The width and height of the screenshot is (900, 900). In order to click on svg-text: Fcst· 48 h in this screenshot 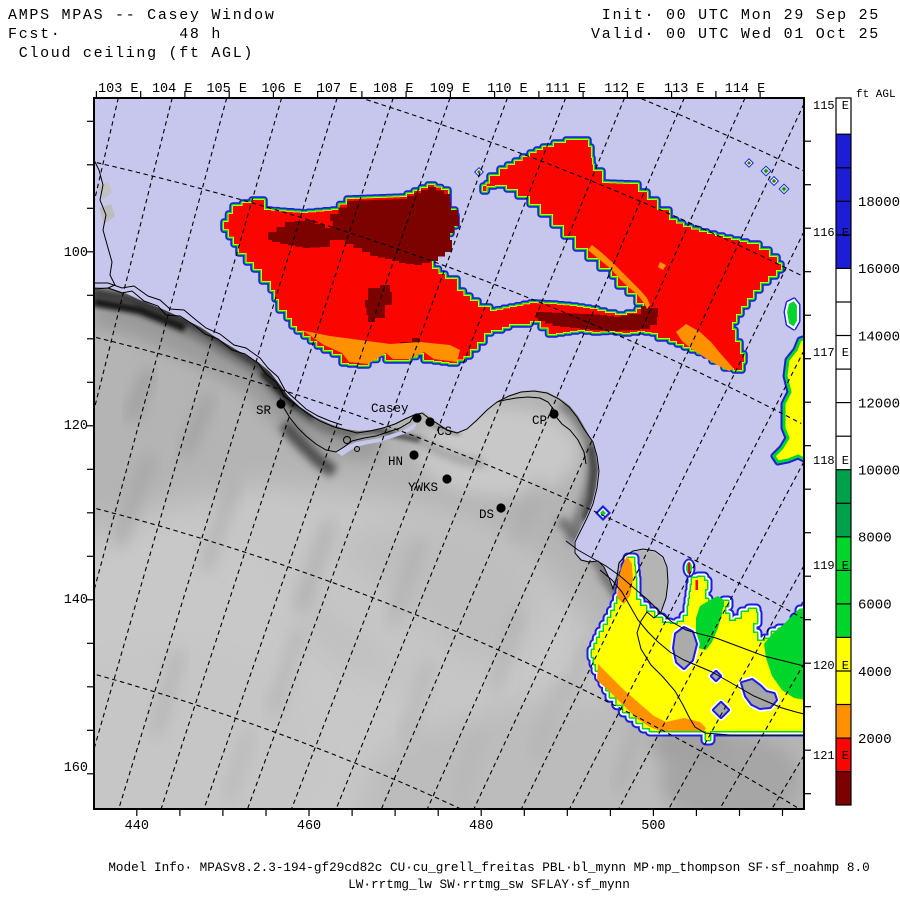, I will do `click(115, 34)`.